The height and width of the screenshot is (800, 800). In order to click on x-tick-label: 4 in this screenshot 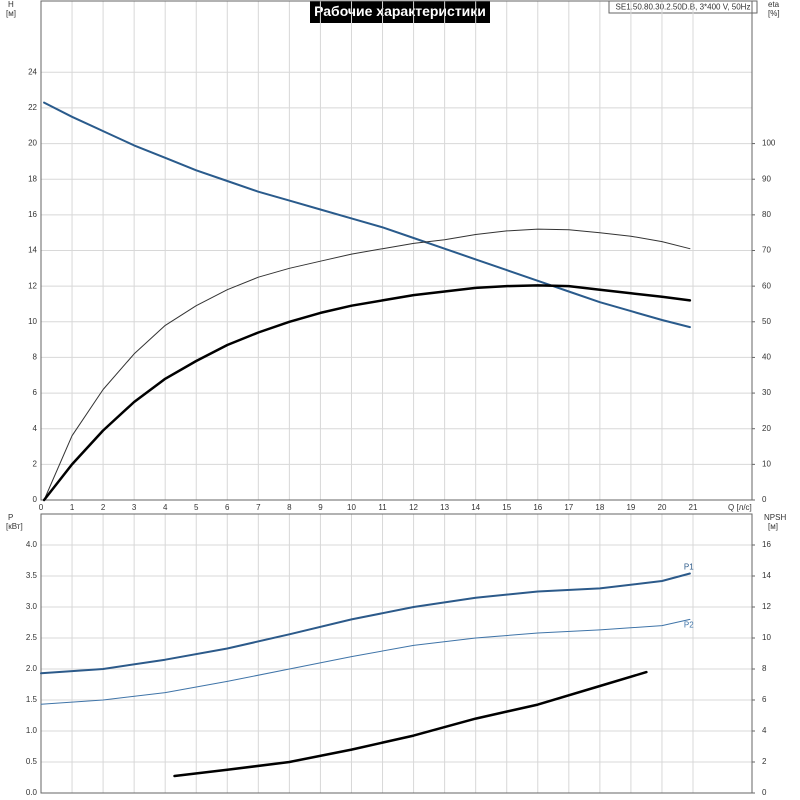, I will do `click(165, 507)`.